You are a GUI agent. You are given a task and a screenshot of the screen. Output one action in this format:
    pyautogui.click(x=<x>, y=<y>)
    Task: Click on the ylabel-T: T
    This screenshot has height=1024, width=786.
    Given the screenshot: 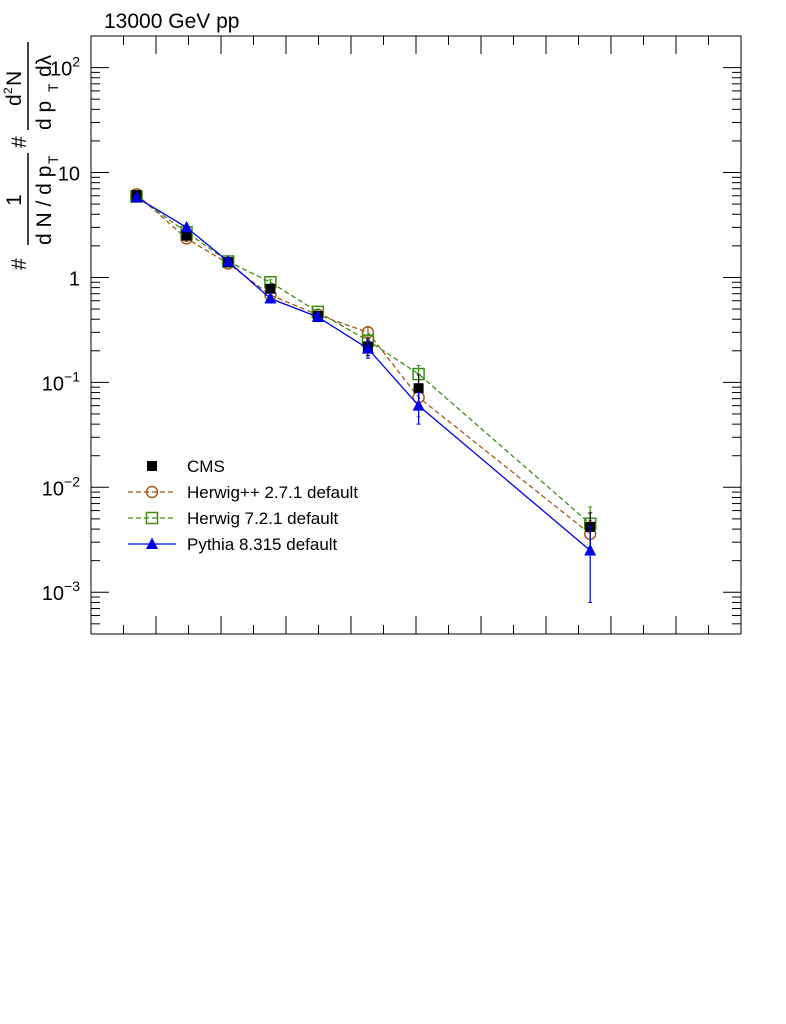 What is the action you would take?
    pyautogui.click(x=53, y=159)
    